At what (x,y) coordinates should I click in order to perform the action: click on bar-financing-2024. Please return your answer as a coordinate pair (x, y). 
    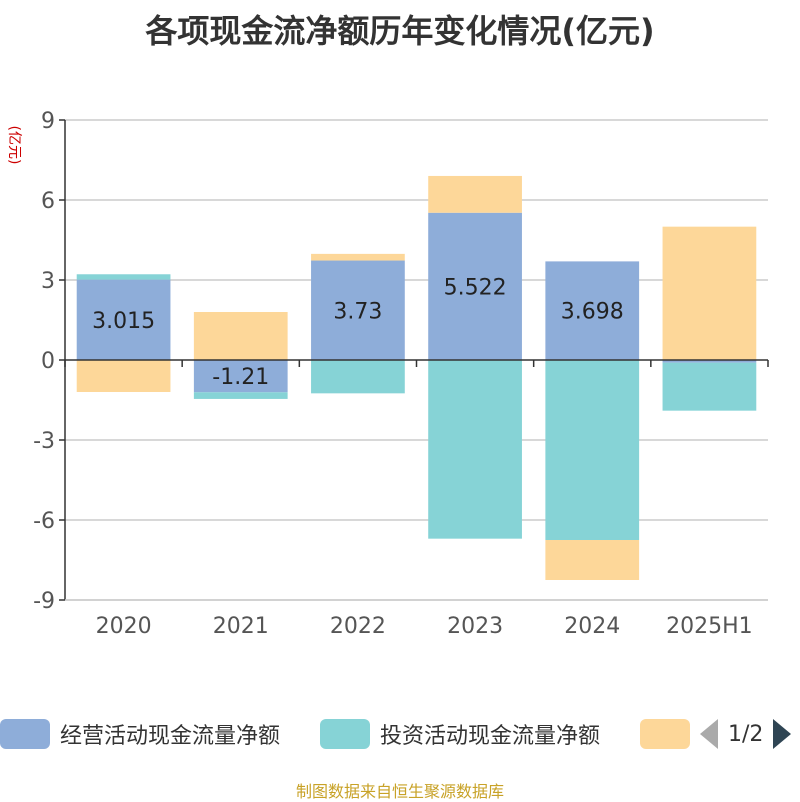
    Looking at the image, I should click on (592, 560).